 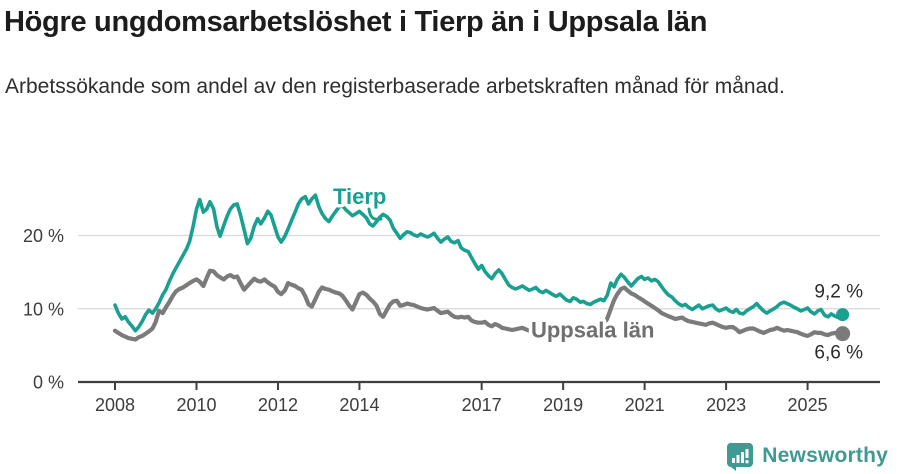 What do you see at coordinates (838, 353) in the screenshot?
I see `series-end-value: 6,6 %` at bounding box center [838, 353].